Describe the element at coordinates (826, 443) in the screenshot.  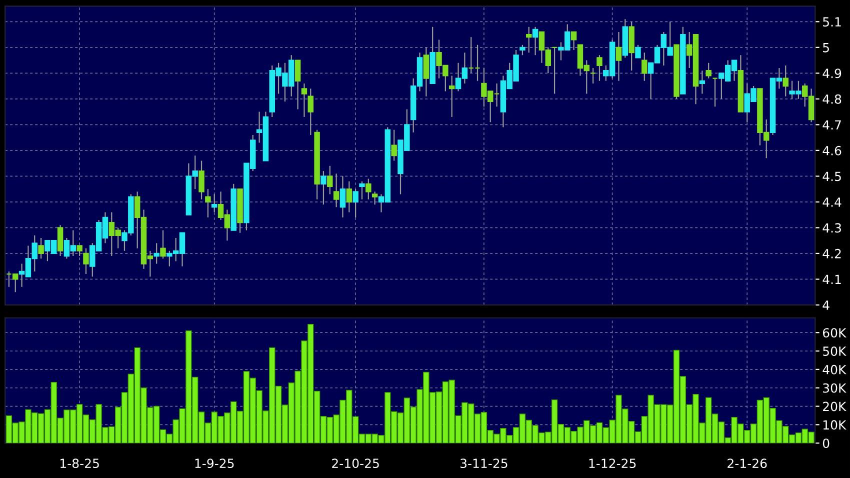
I see `y-tick-label: 0` at that location.